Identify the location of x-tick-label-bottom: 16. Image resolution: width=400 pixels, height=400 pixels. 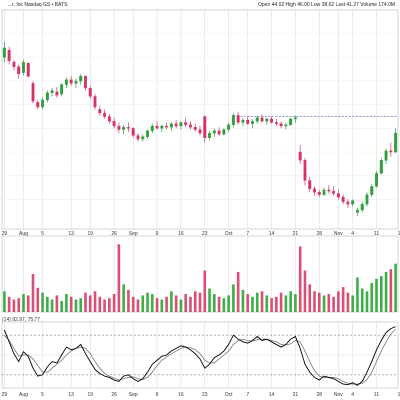
(181, 395).